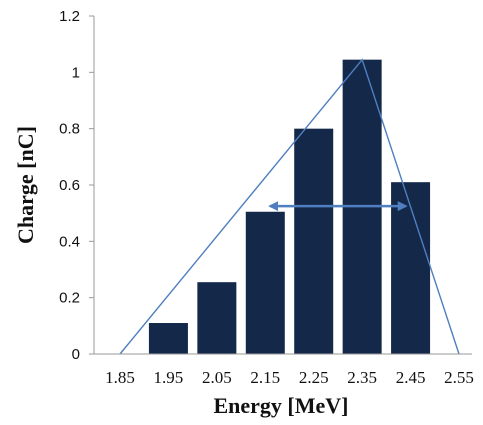 The width and height of the screenshot is (483, 425). Describe the element at coordinates (25, 185) in the screenshot. I see `y-axis-title: Charge [nC]` at that location.